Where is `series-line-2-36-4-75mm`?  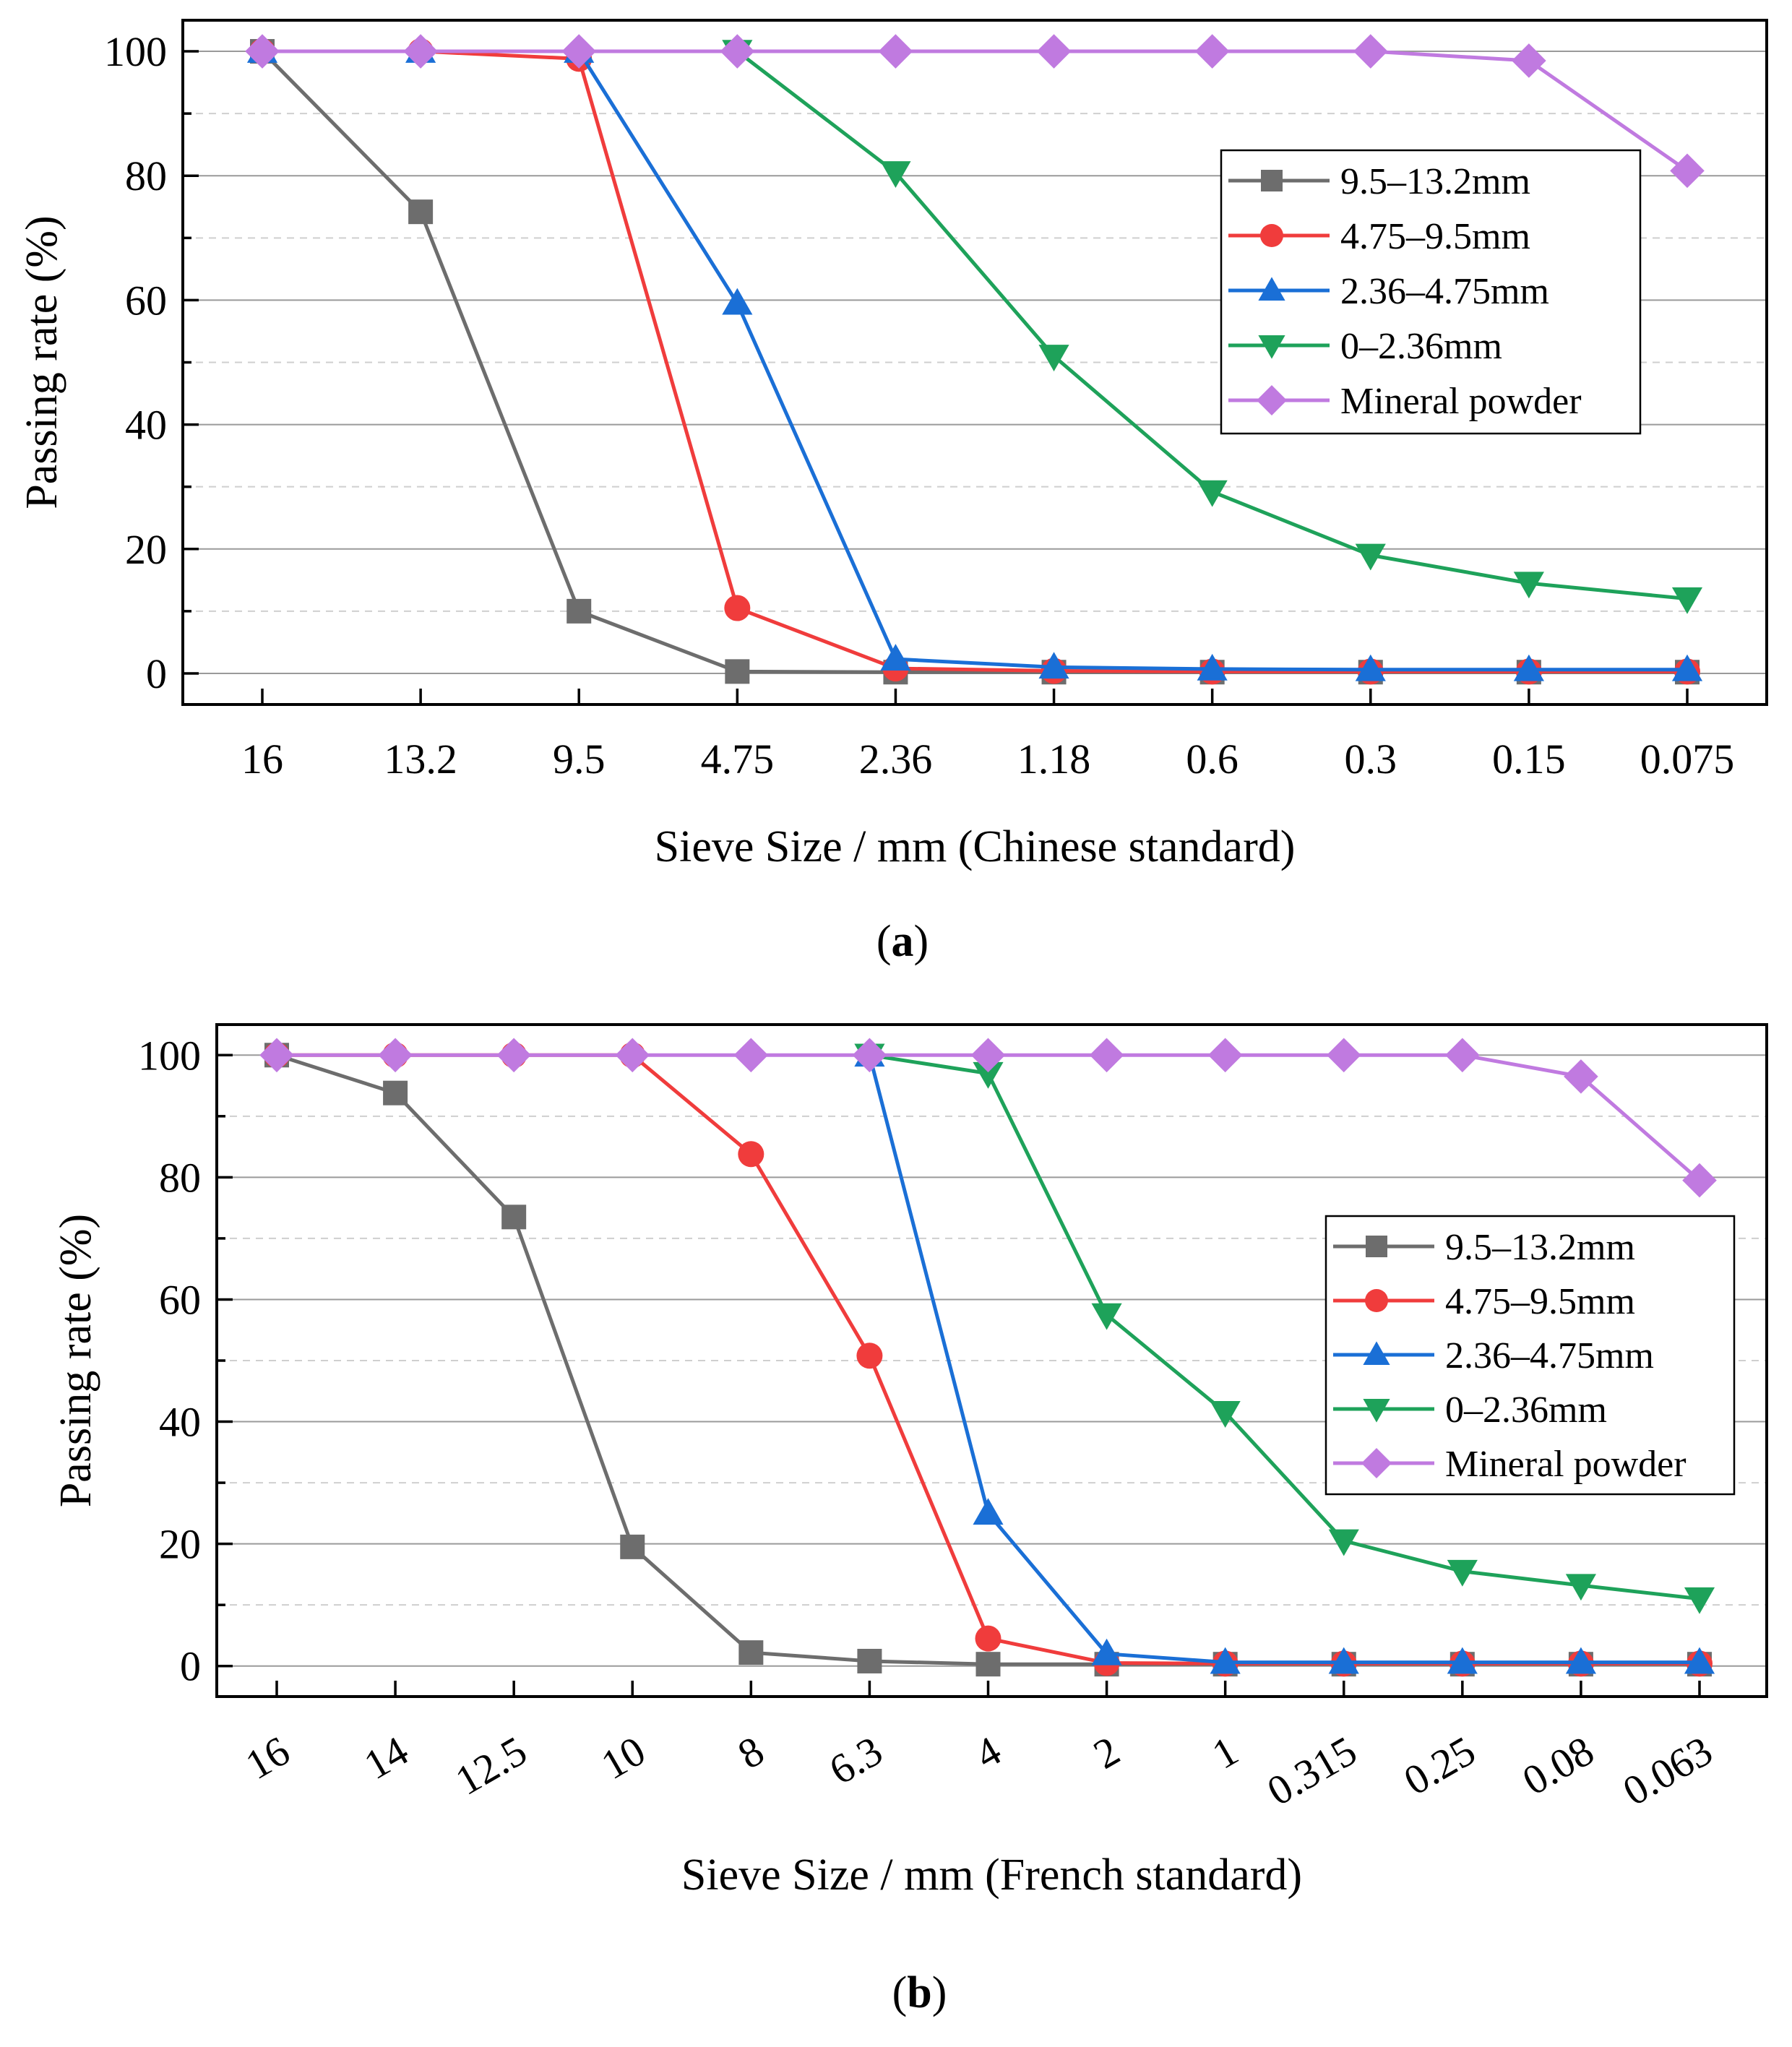
series-line-2-36-4-75mm is located at coordinates (1283, 1359).